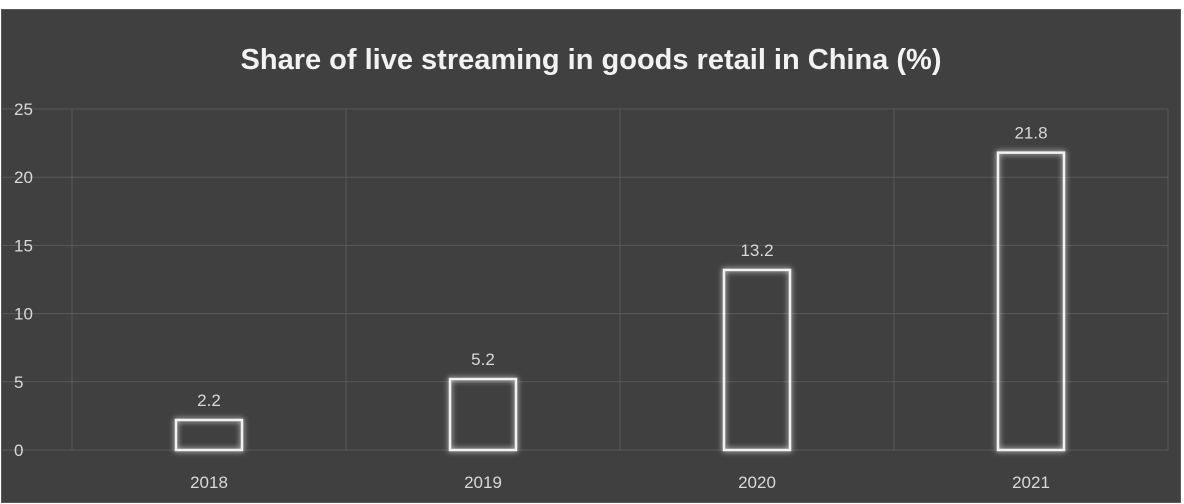  What do you see at coordinates (209, 482) in the screenshot?
I see `x-tick-label-2018: 2018` at bounding box center [209, 482].